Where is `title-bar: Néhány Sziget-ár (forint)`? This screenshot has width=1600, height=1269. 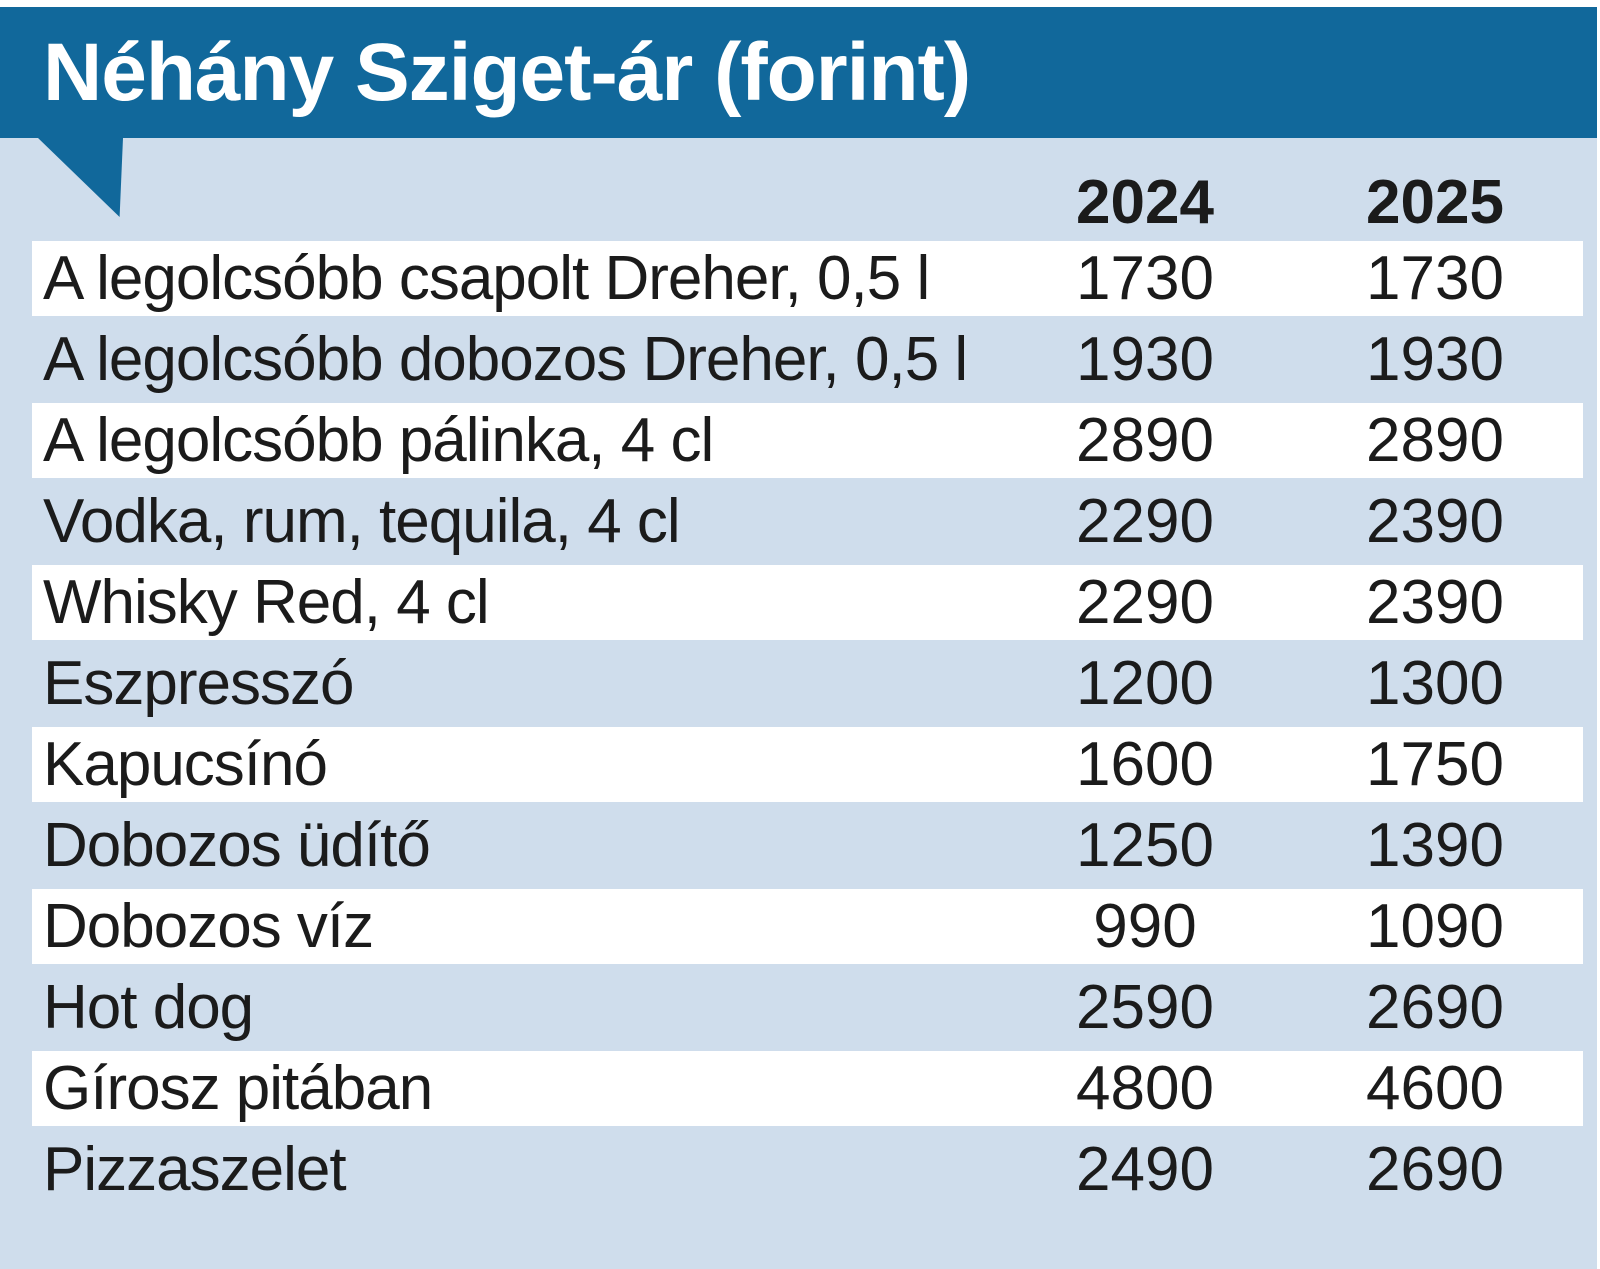 title-bar: Néhány Sziget-ár (forint) is located at coordinates (798, 72).